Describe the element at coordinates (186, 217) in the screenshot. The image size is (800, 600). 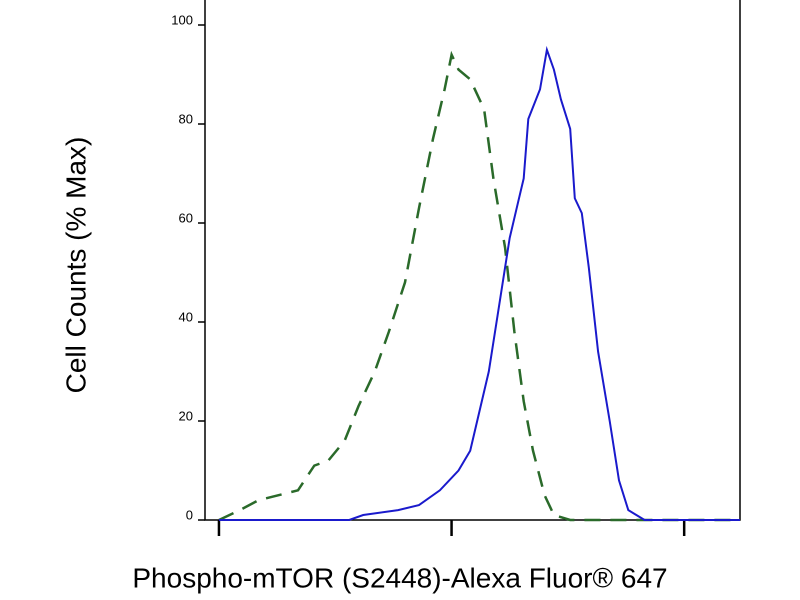
I see `y-tick-label: 60` at that location.